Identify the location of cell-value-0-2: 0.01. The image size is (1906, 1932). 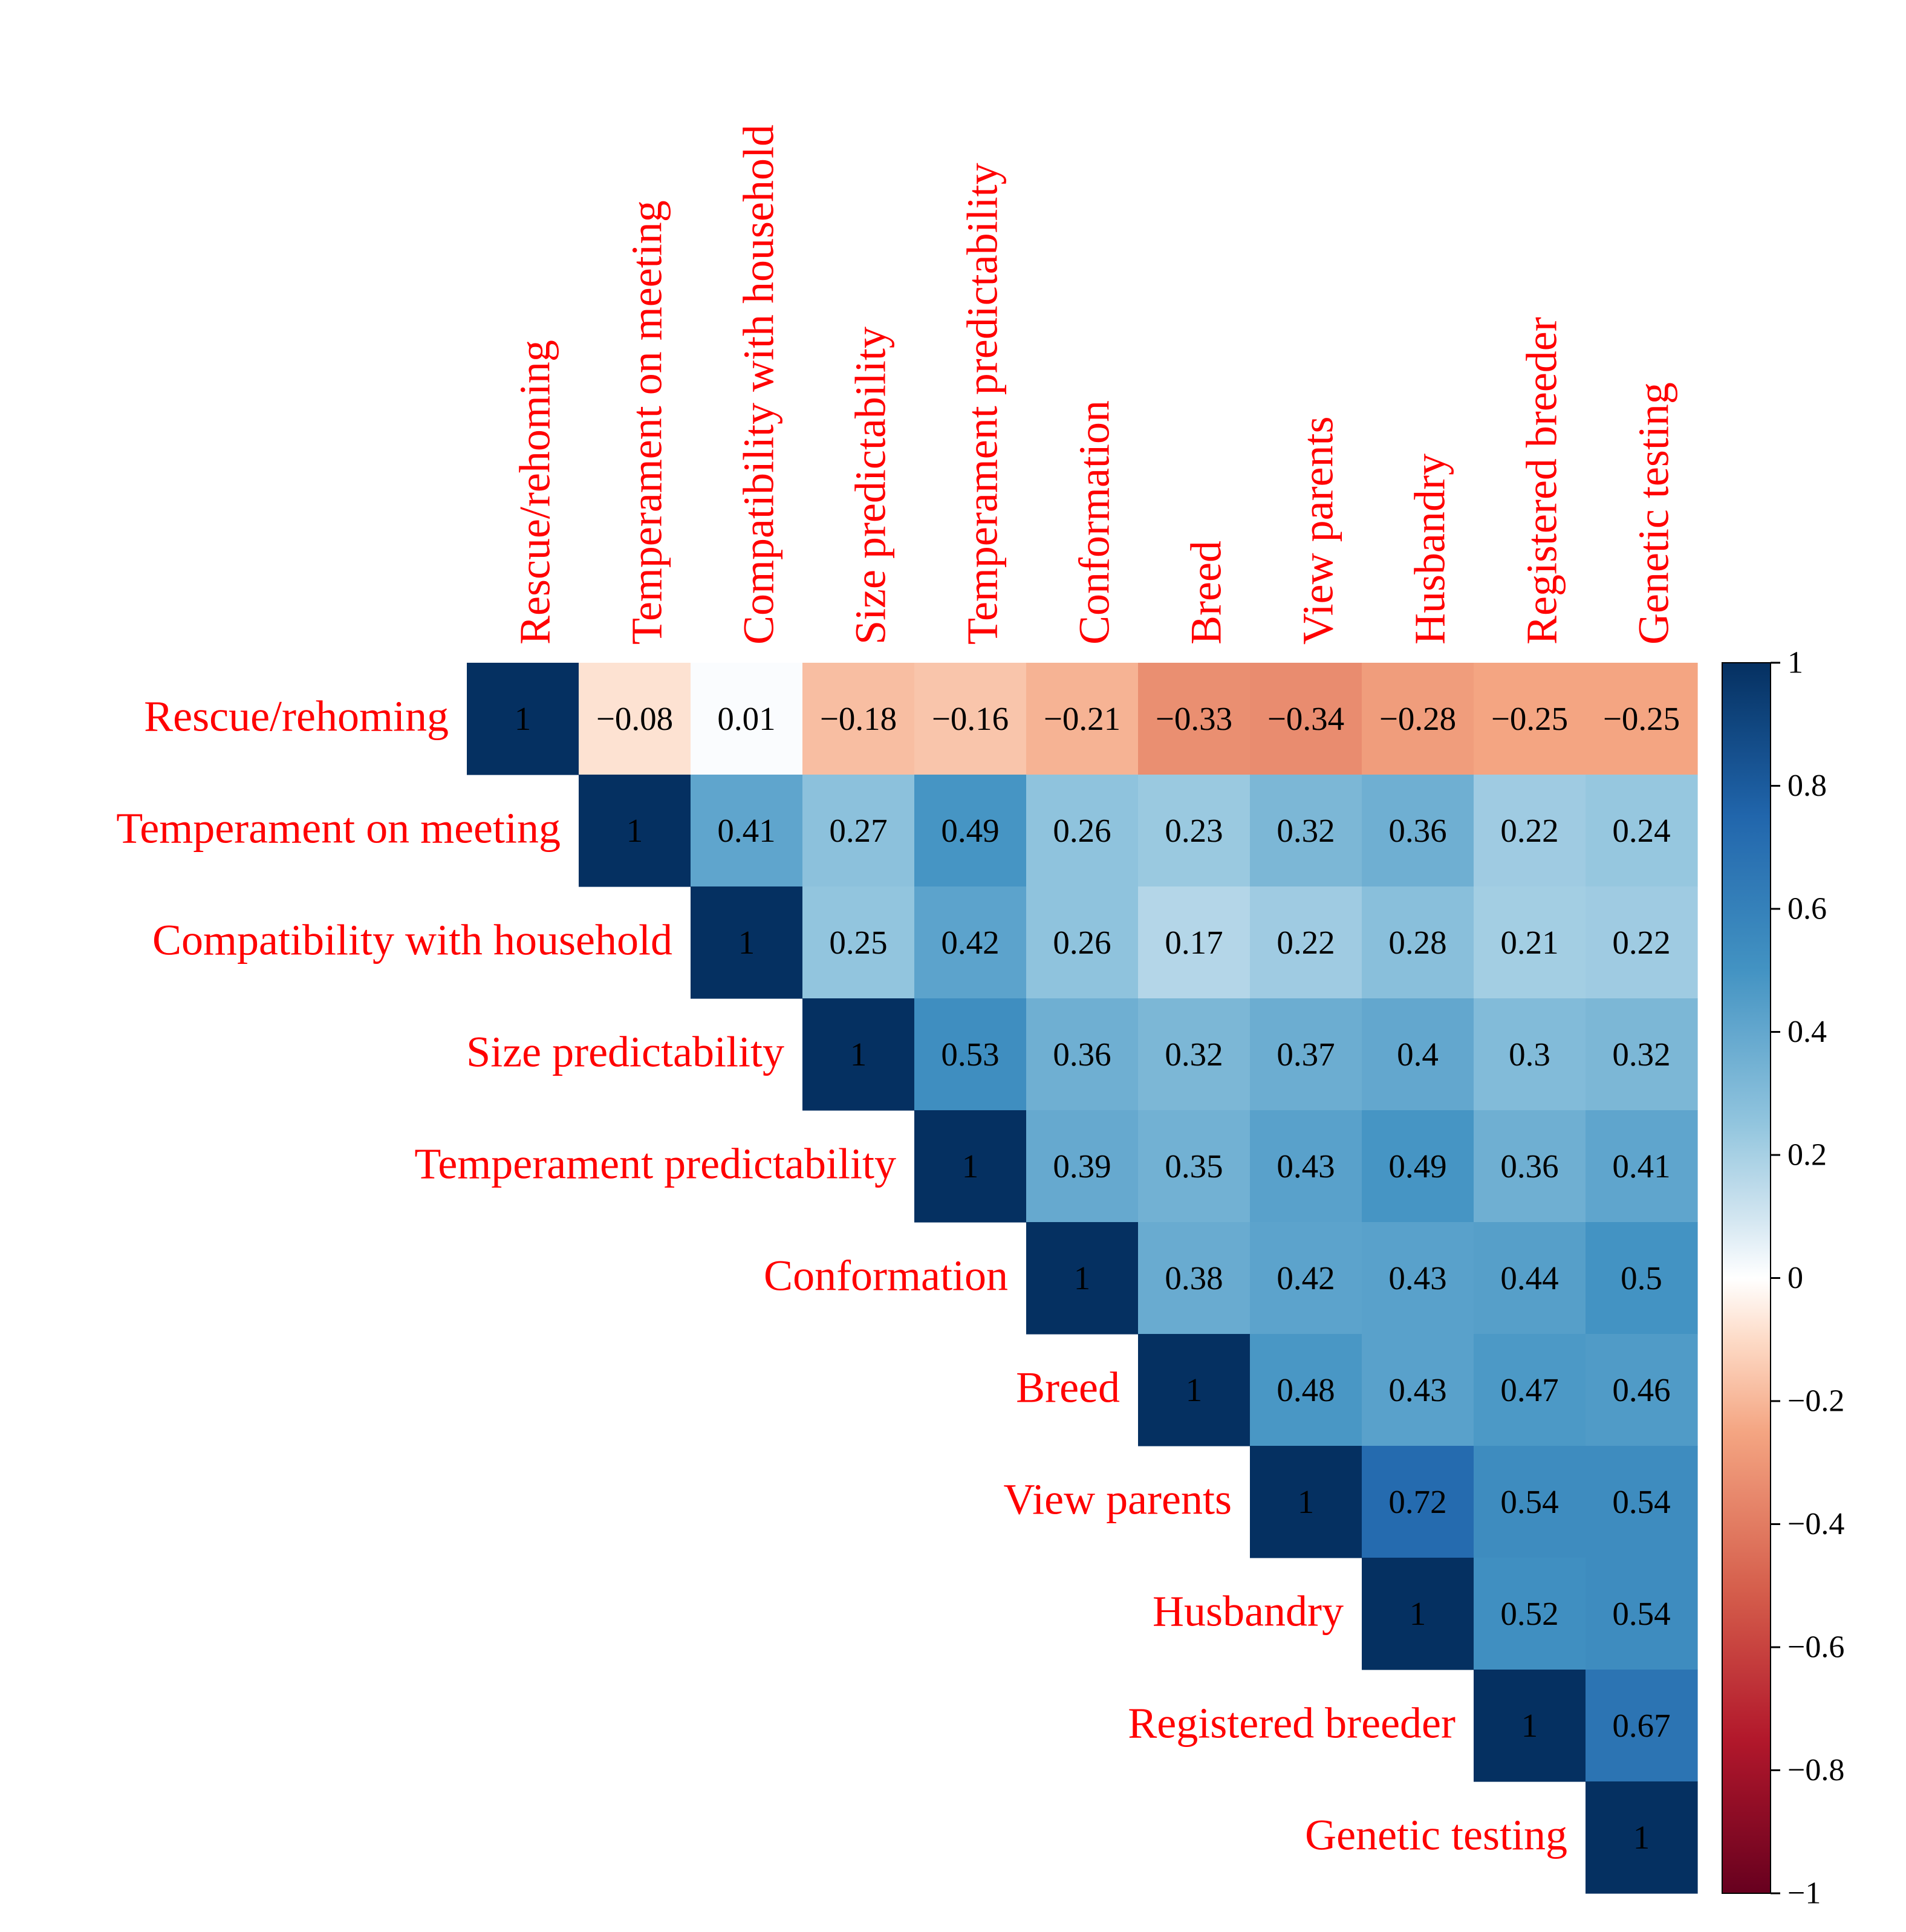
(746, 719).